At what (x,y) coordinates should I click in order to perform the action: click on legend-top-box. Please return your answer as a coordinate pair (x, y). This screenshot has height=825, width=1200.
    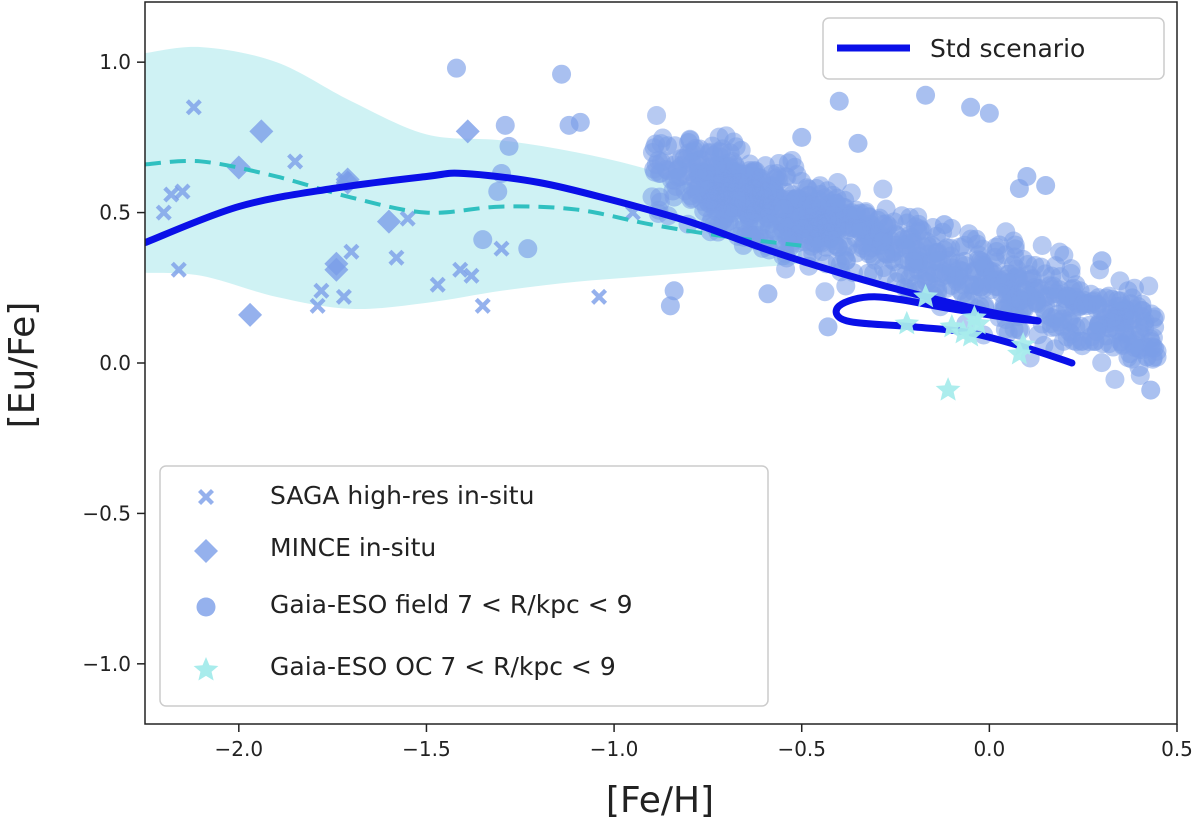
    Looking at the image, I should click on (993, 48).